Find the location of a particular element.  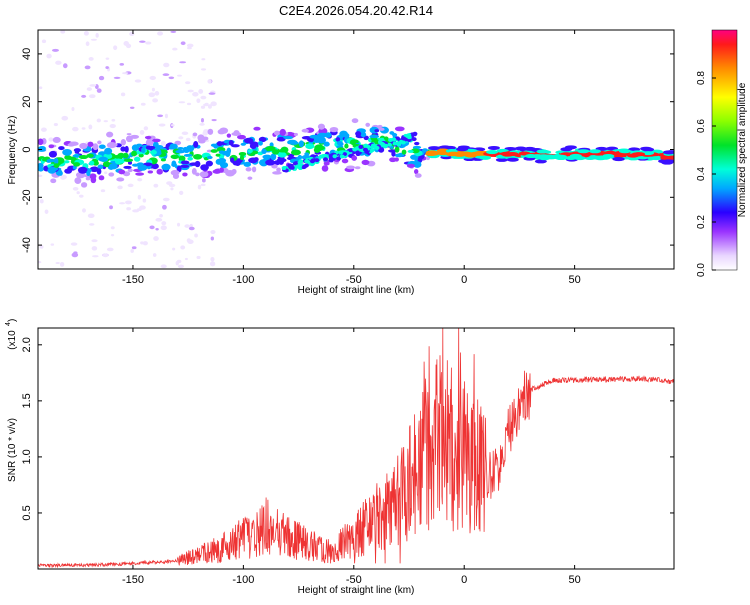

spectrogram-y-tick-label: 0 is located at coordinates (27, 149).